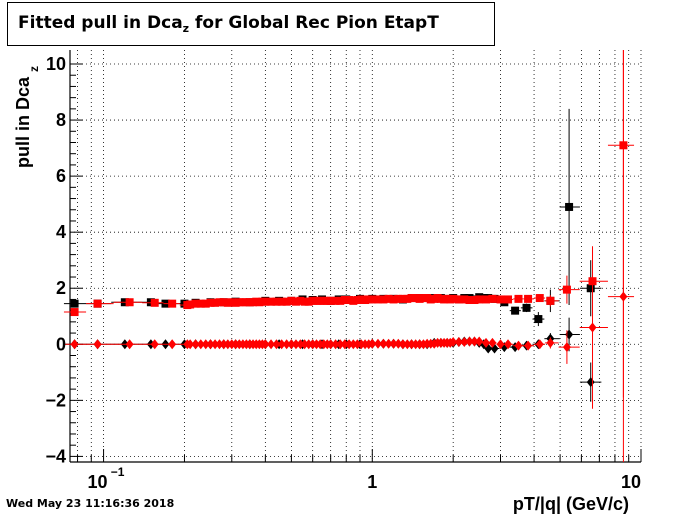 Image resolution: width=700 pixels, height=514 pixels. I want to click on x-axis-title: pT/|q| (GeV/c), so click(571, 504).